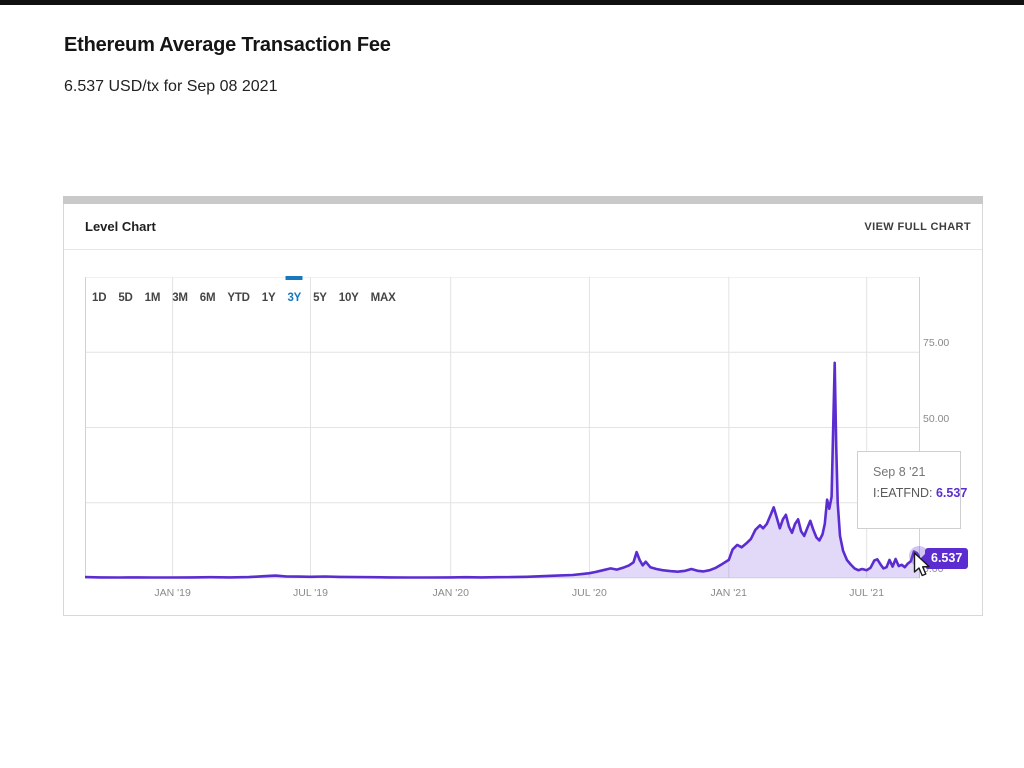  I want to click on range-button-1y: 1Y, so click(268, 298).